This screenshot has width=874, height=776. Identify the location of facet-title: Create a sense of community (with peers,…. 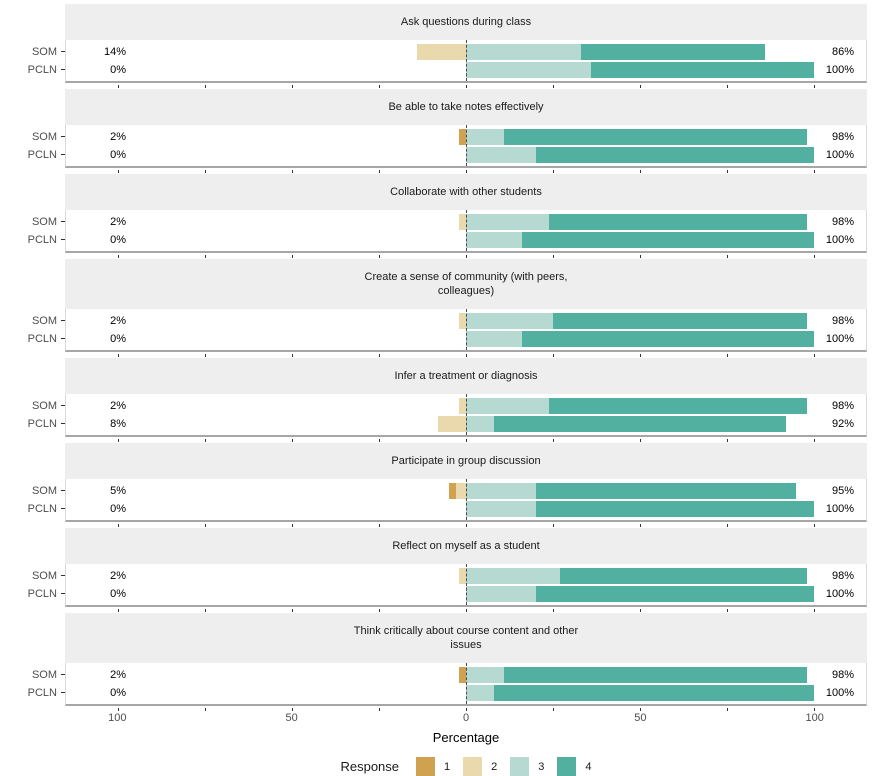
(466, 284).